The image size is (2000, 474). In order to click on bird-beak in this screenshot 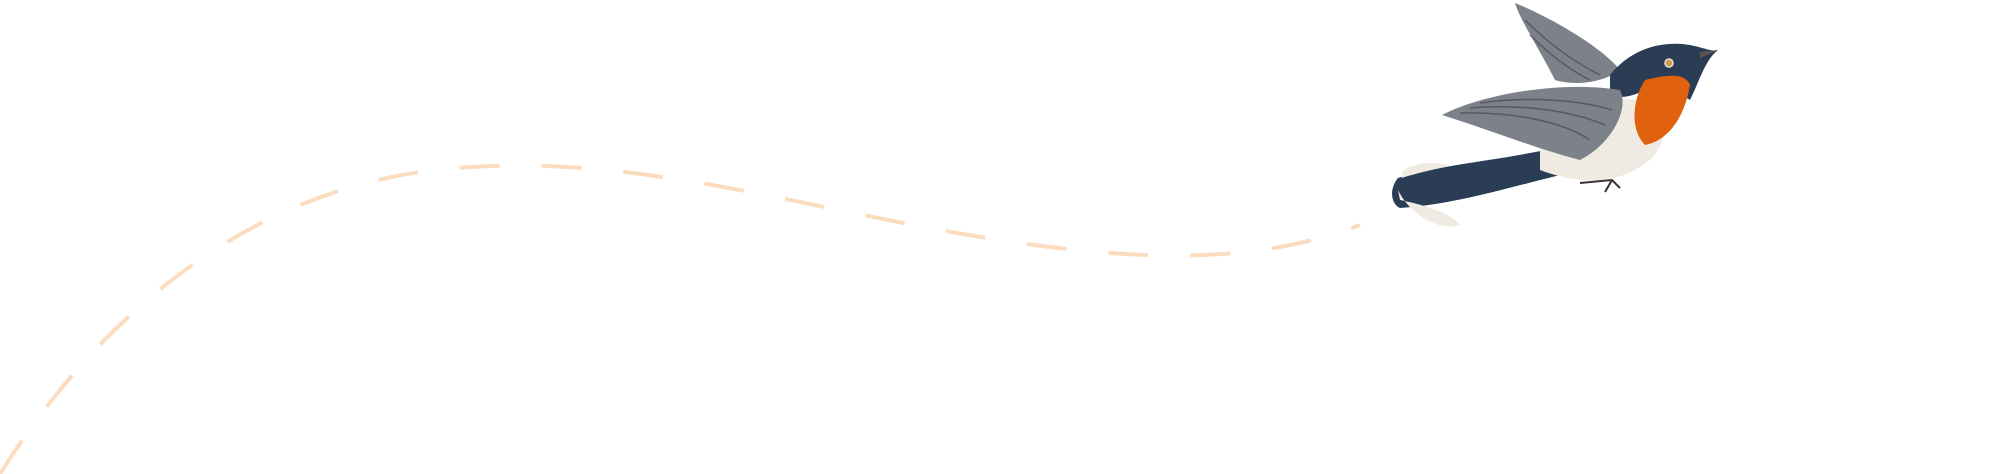, I will do `click(1709, 54)`.